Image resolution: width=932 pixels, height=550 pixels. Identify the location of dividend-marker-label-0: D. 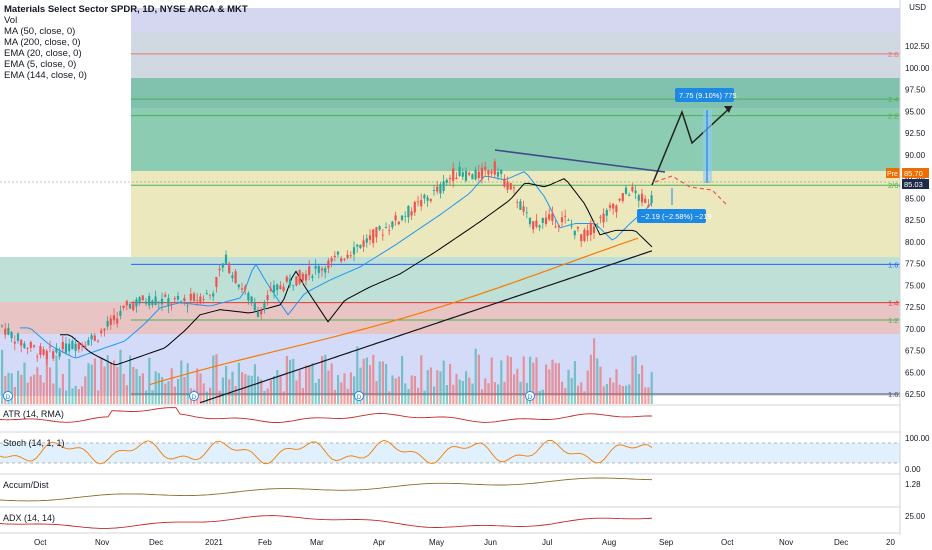
(8, 397).